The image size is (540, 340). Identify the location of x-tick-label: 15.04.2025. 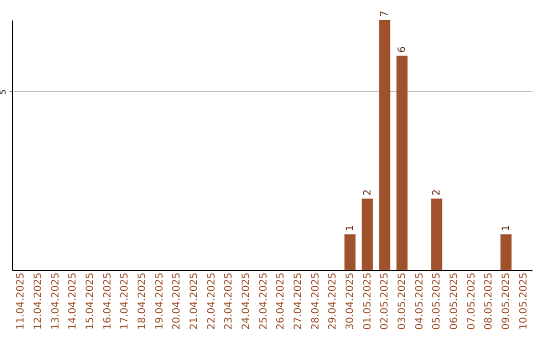
(90, 301).